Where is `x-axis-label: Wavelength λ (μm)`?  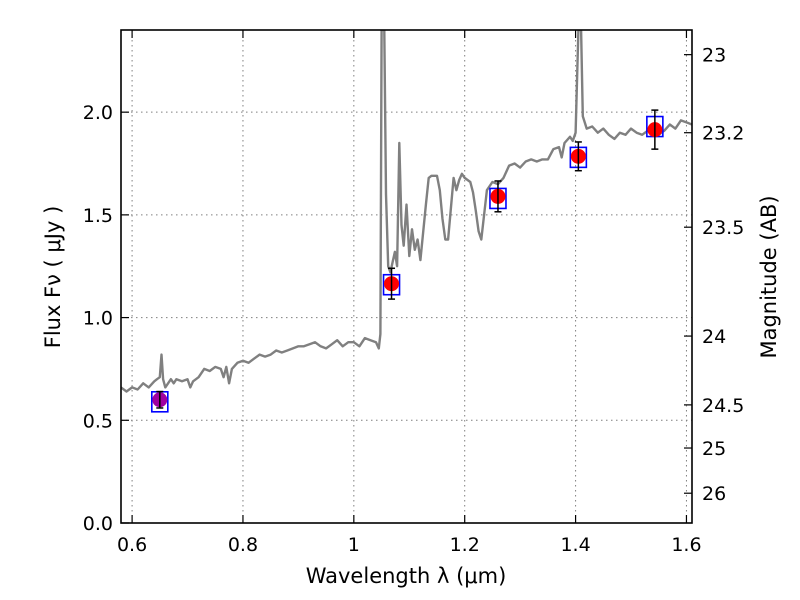
x-axis-label: Wavelength λ (μm) is located at coordinates (406, 576).